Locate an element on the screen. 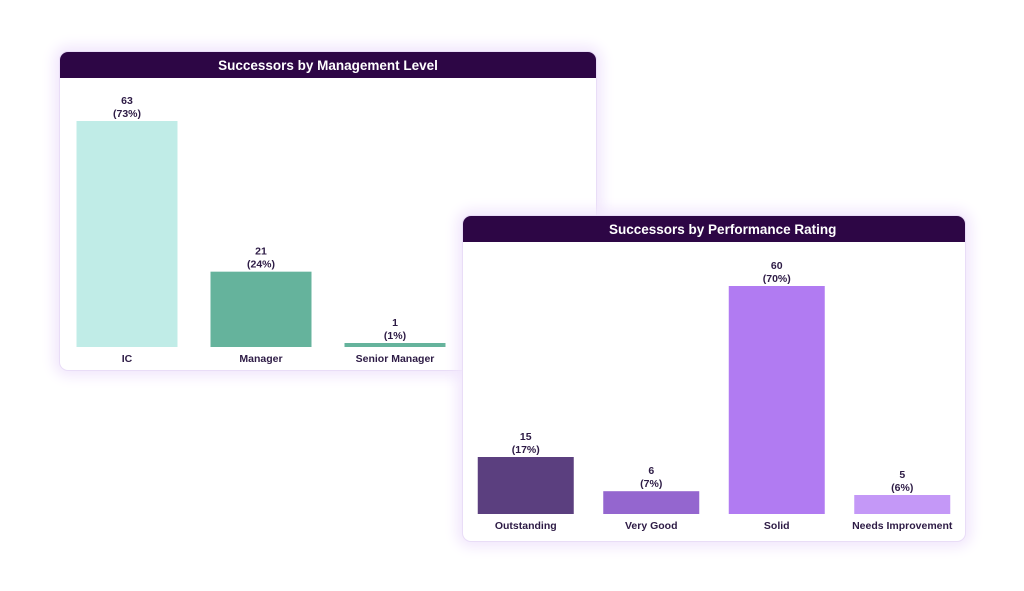  value-label: 5 is located at coordinates (902, 475).